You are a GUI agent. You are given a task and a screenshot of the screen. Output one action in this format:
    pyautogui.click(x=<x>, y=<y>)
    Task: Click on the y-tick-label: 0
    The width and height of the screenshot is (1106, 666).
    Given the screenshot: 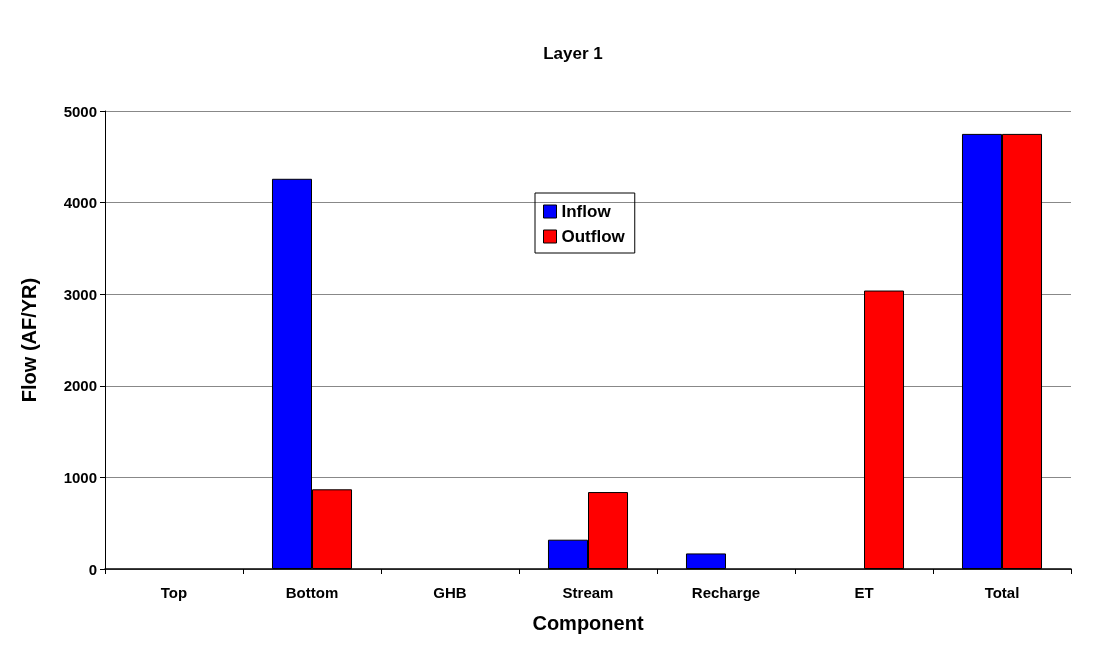 What is the action you would take?
    pyautogui.click(x=92, y=569)
    